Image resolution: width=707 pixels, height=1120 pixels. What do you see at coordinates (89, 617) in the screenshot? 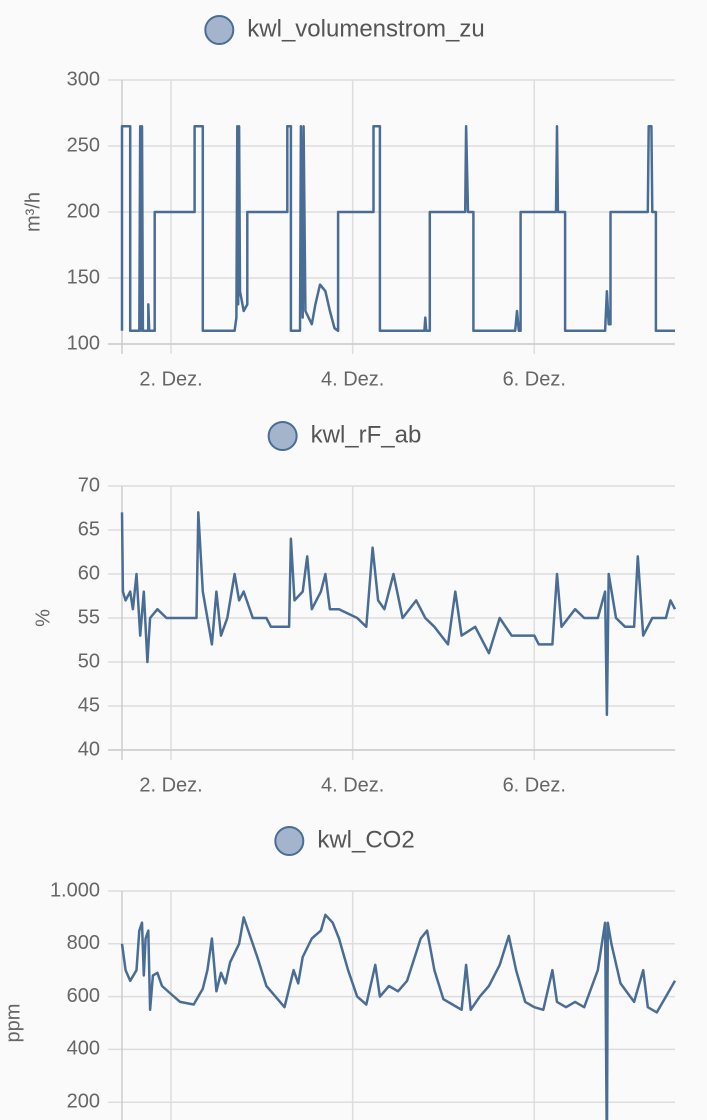
I see `y-tick-label: 55` at bounding box center [89, 617].